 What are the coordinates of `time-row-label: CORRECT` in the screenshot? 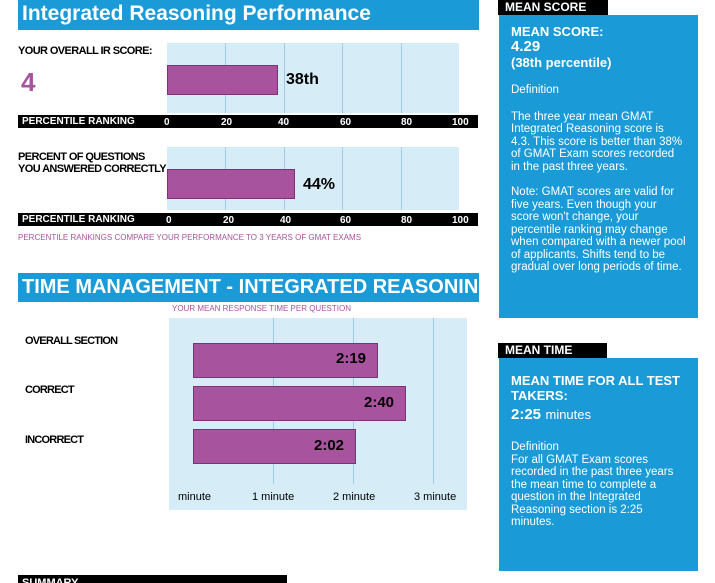 It's located at (50, 390).